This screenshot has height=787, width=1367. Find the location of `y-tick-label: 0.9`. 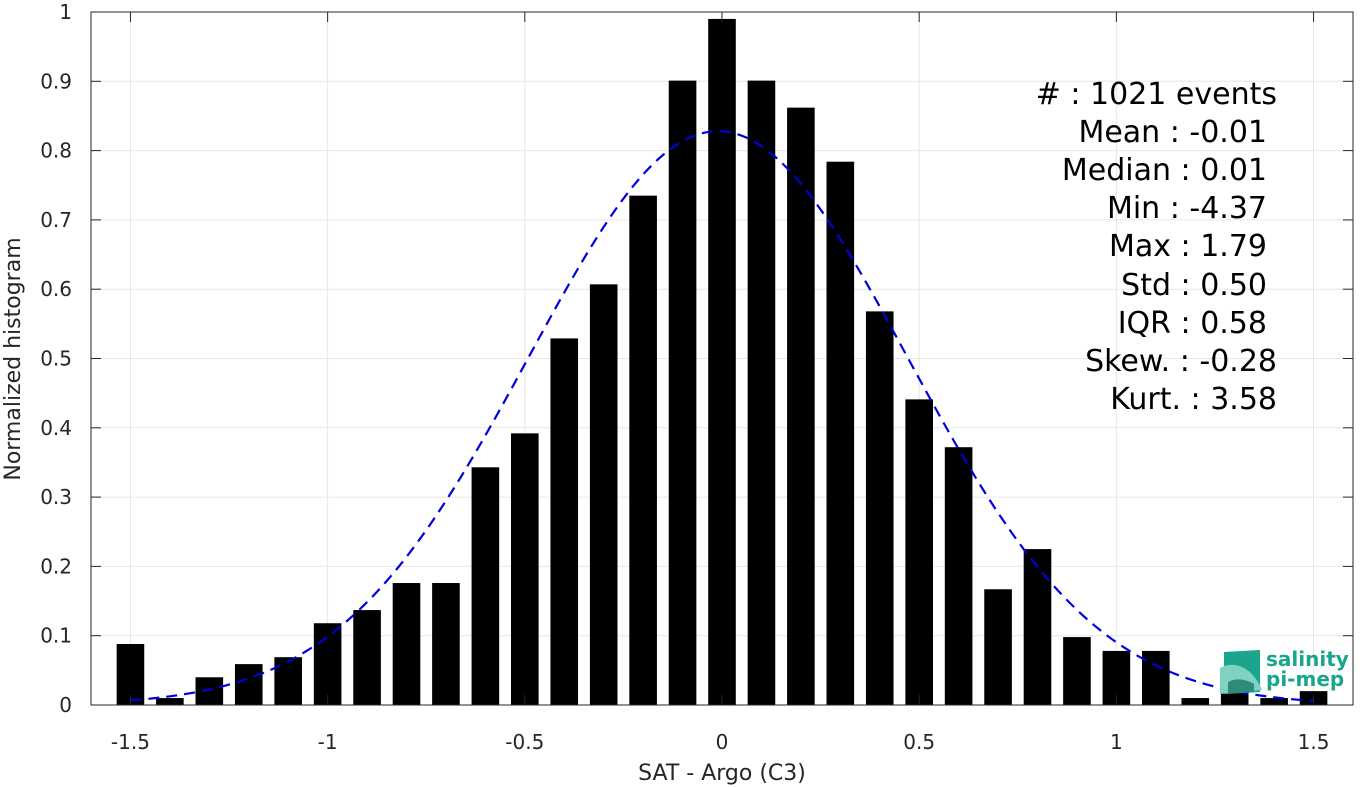

y-tick-label: 0.9 is located at coordinates (56, 81).